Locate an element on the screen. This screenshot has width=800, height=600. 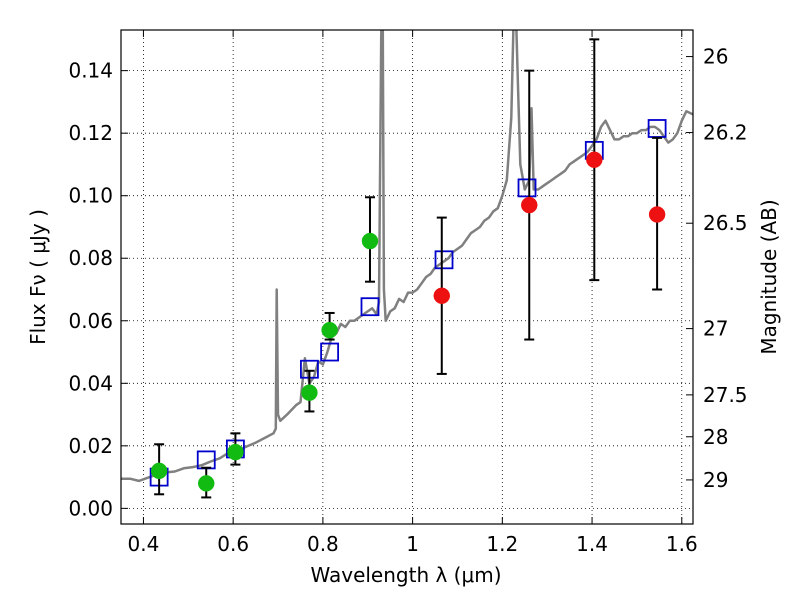
x-axis-label: Wavelength λ (μm) is located at coordinates (405, 575).